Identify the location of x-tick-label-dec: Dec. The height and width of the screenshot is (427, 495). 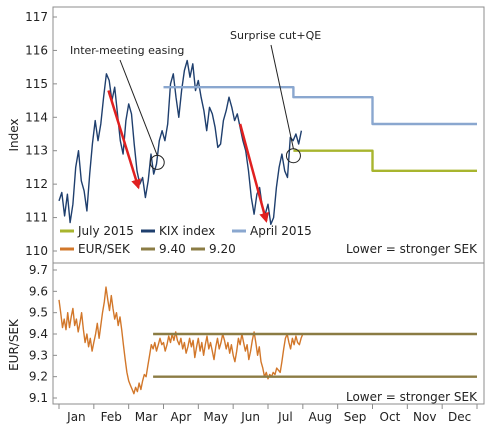
(459, 417).